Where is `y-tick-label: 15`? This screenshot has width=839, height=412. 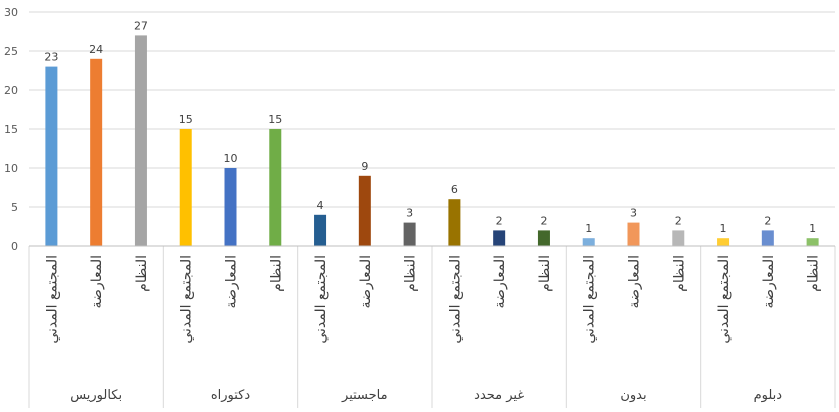 y-tick-label: 15 is located at coordinates (11, 129).